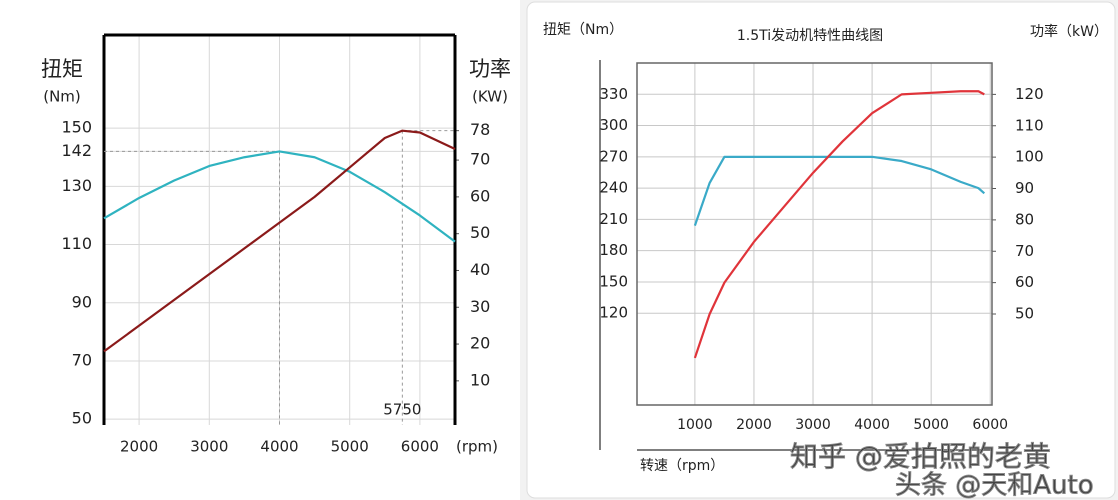 This screenshot has height=500, width=1118. Describe the element at coordinates (695, 425) in the screenshot. I see `x-tick-label: 1000` at that location.